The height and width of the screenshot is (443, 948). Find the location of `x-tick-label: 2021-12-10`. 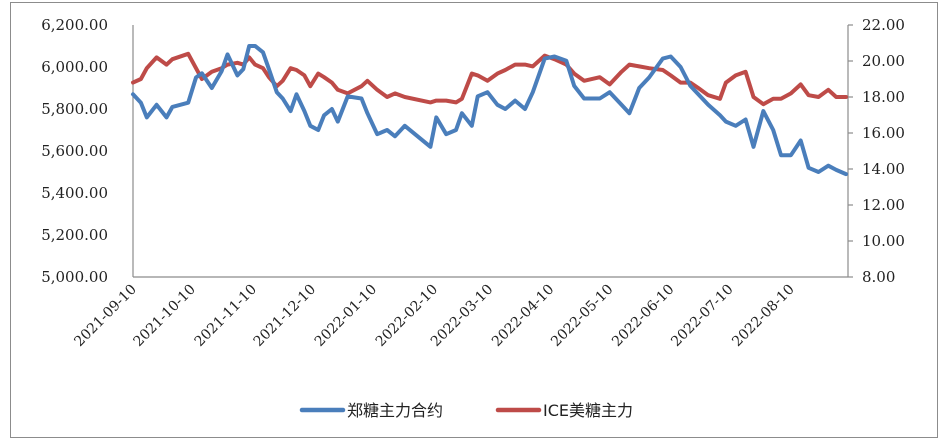

x-tick-label: 2021-12-10 is located at coordinates (285, 316).